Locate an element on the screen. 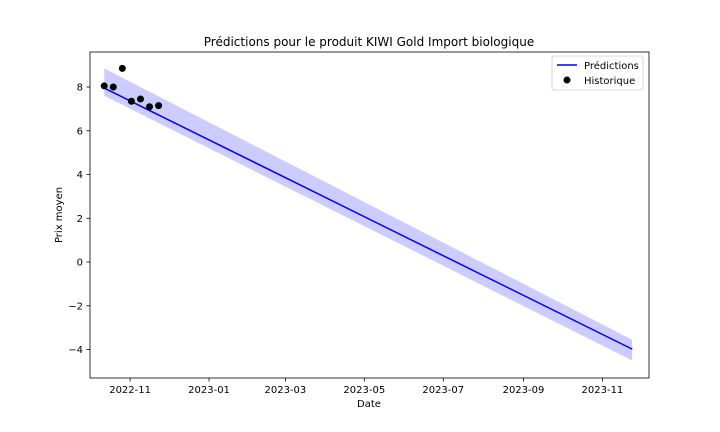 The height and width of the screenshot is (432, 720). x-tick-label-2023-01: 2023-01 is located at coordinates (209, 390).